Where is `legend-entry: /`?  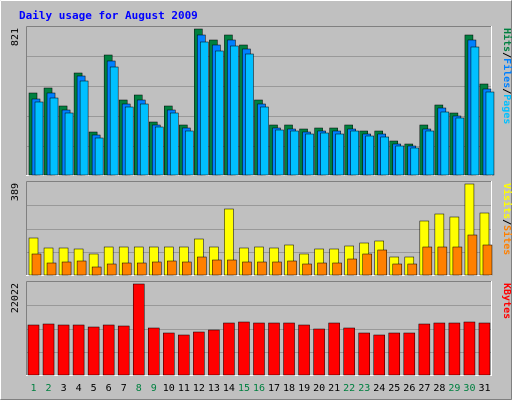
legend-entry: / is located at coordinates (506, 91).